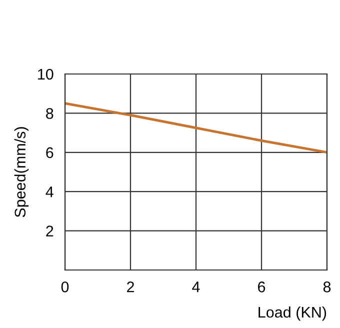  I want to click on line-series, so click(196, 128).